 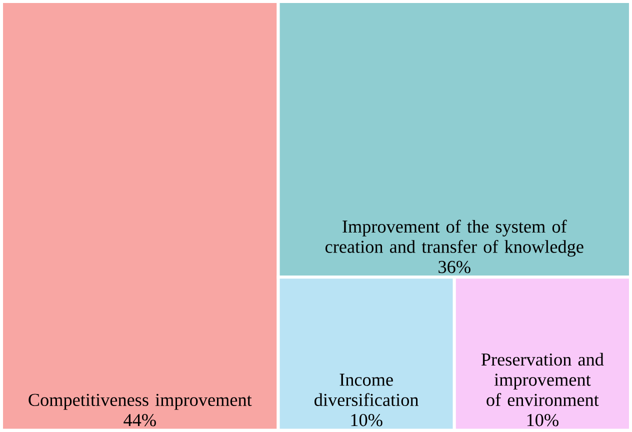 What do you see at coordinates (455, 238) in the screenshot?
I see `category-label: Improvement of the system of creation and transfer of knowledge` at bounding box center [455, 238].